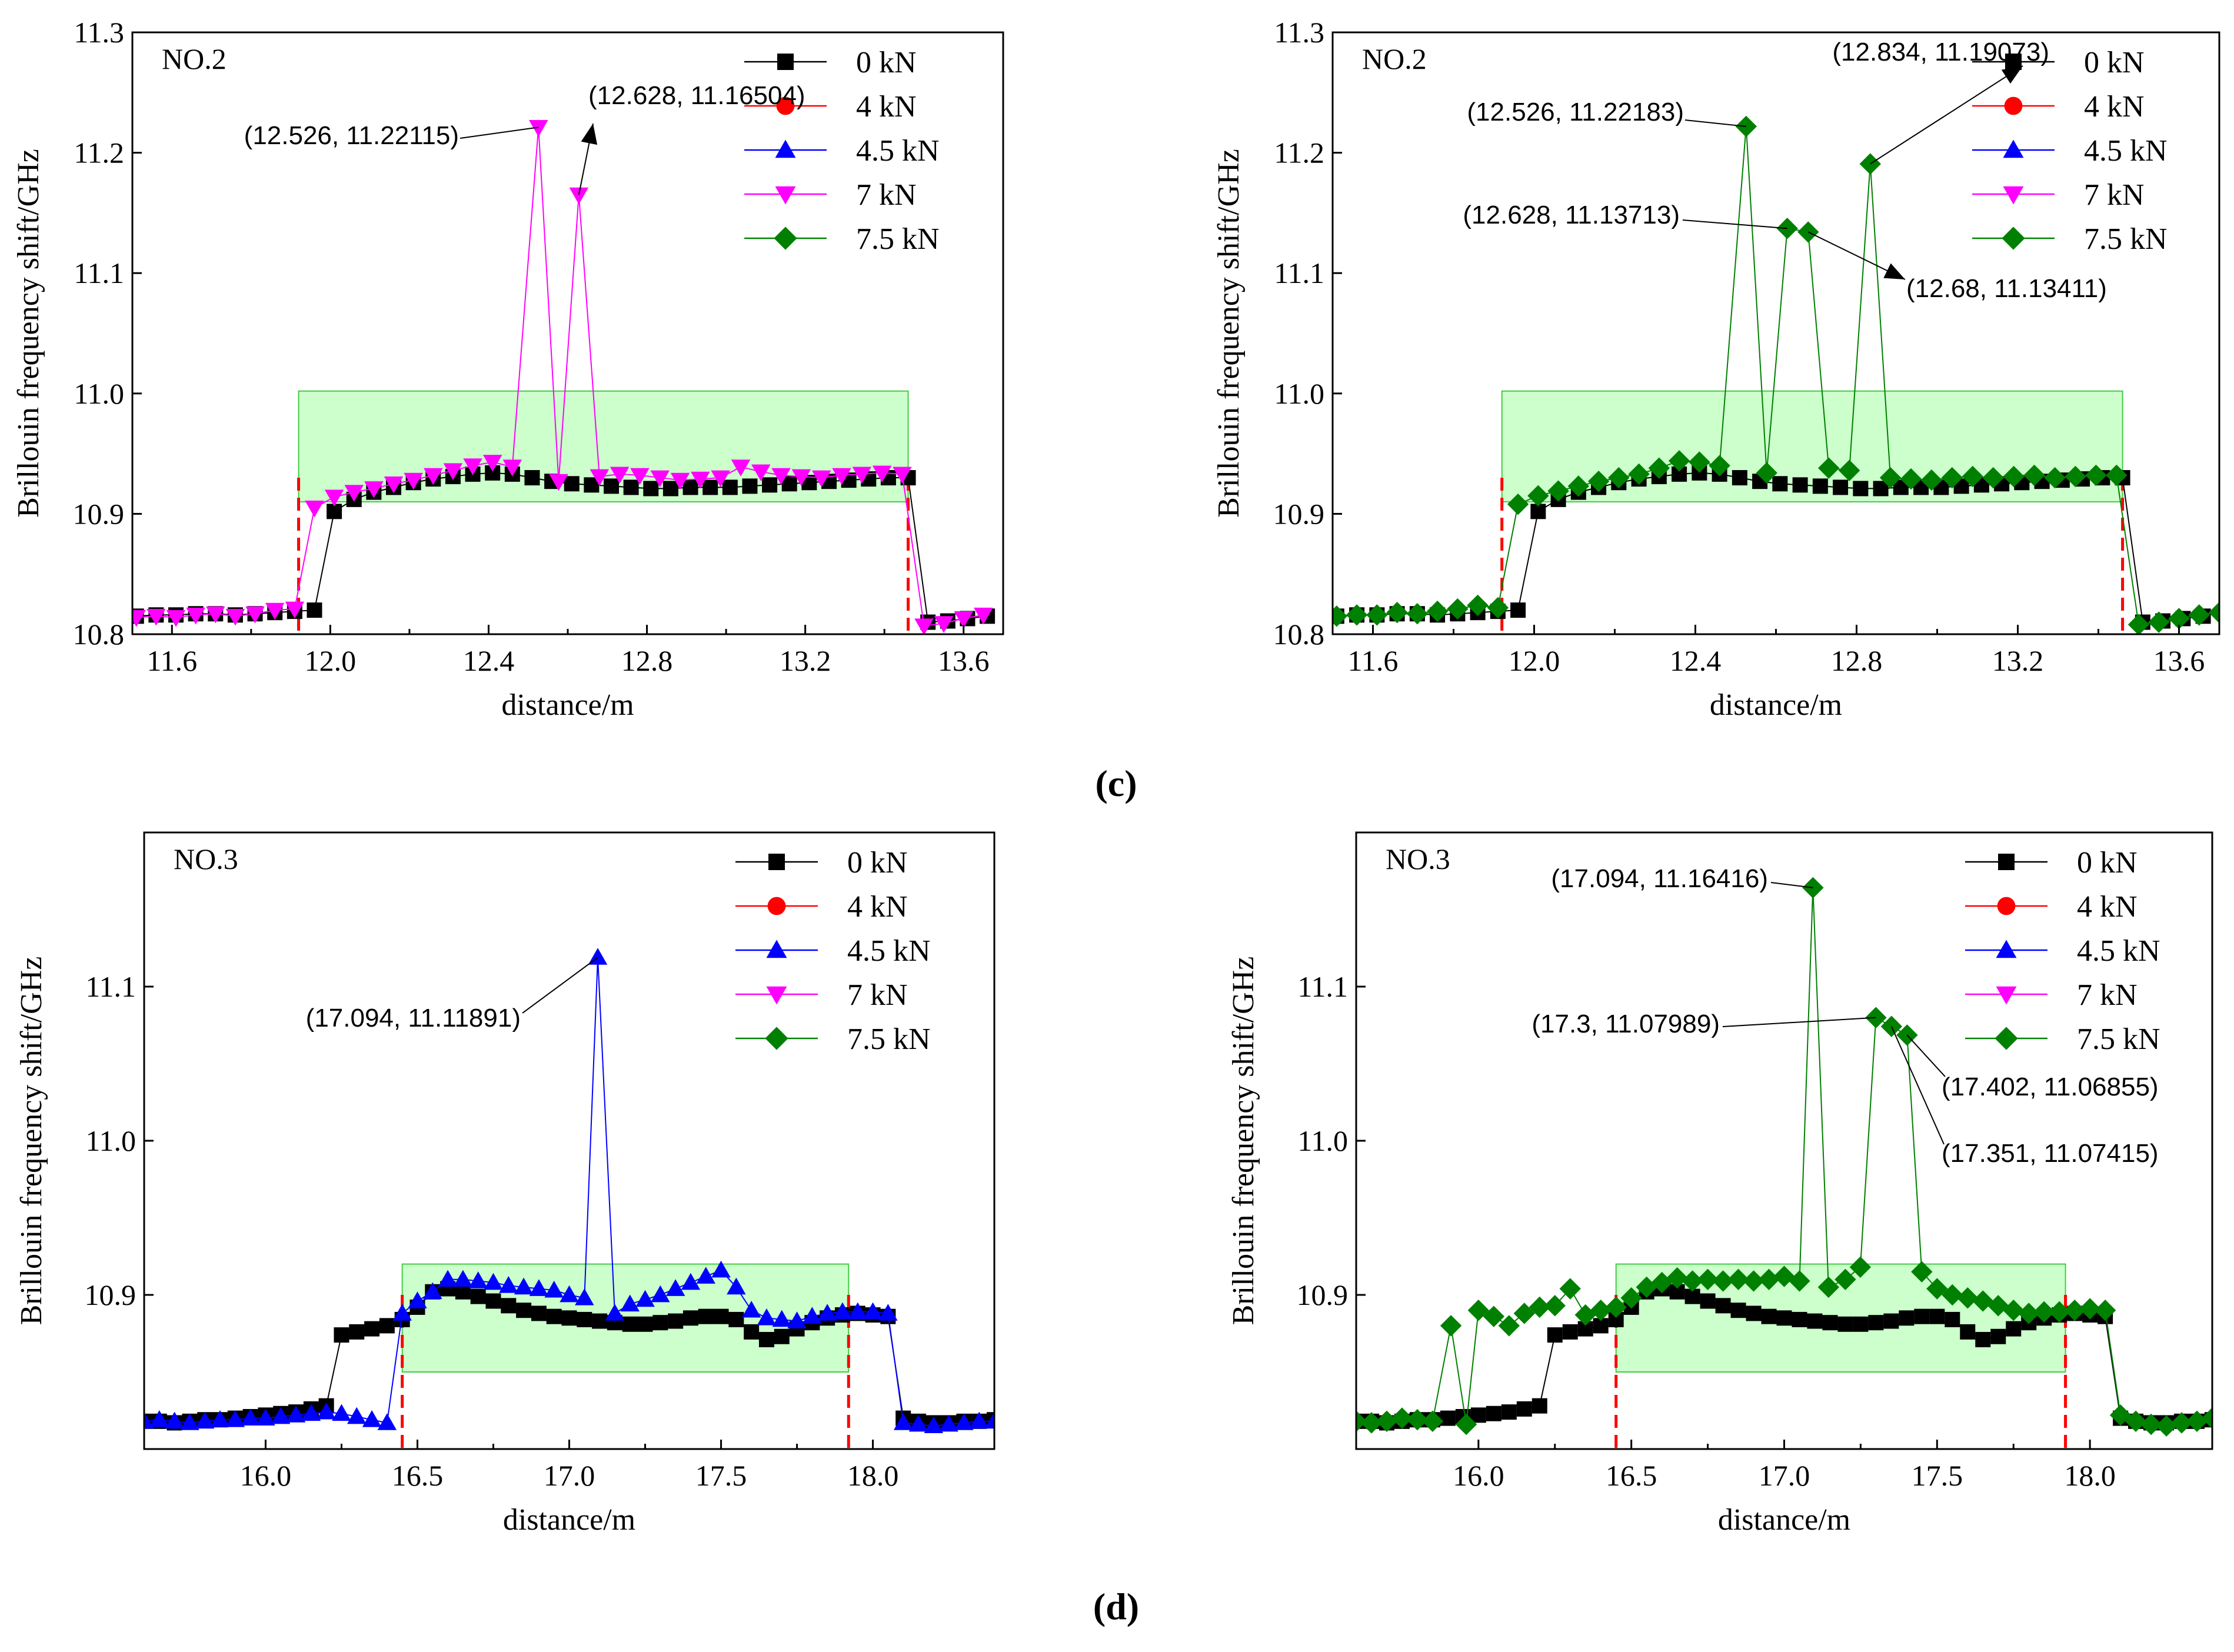  Describe the element at coordinates (1478, 1475) in the screenshot. I see `x-tick-label: 16.0` at that location.